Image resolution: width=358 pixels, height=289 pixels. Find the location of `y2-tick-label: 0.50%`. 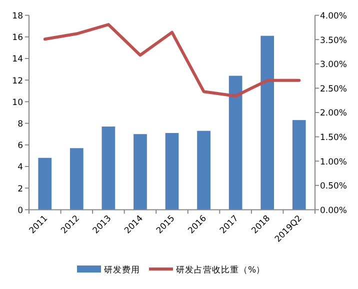

y2-tick-label: 0.50% is located at coordinates (334, 187).